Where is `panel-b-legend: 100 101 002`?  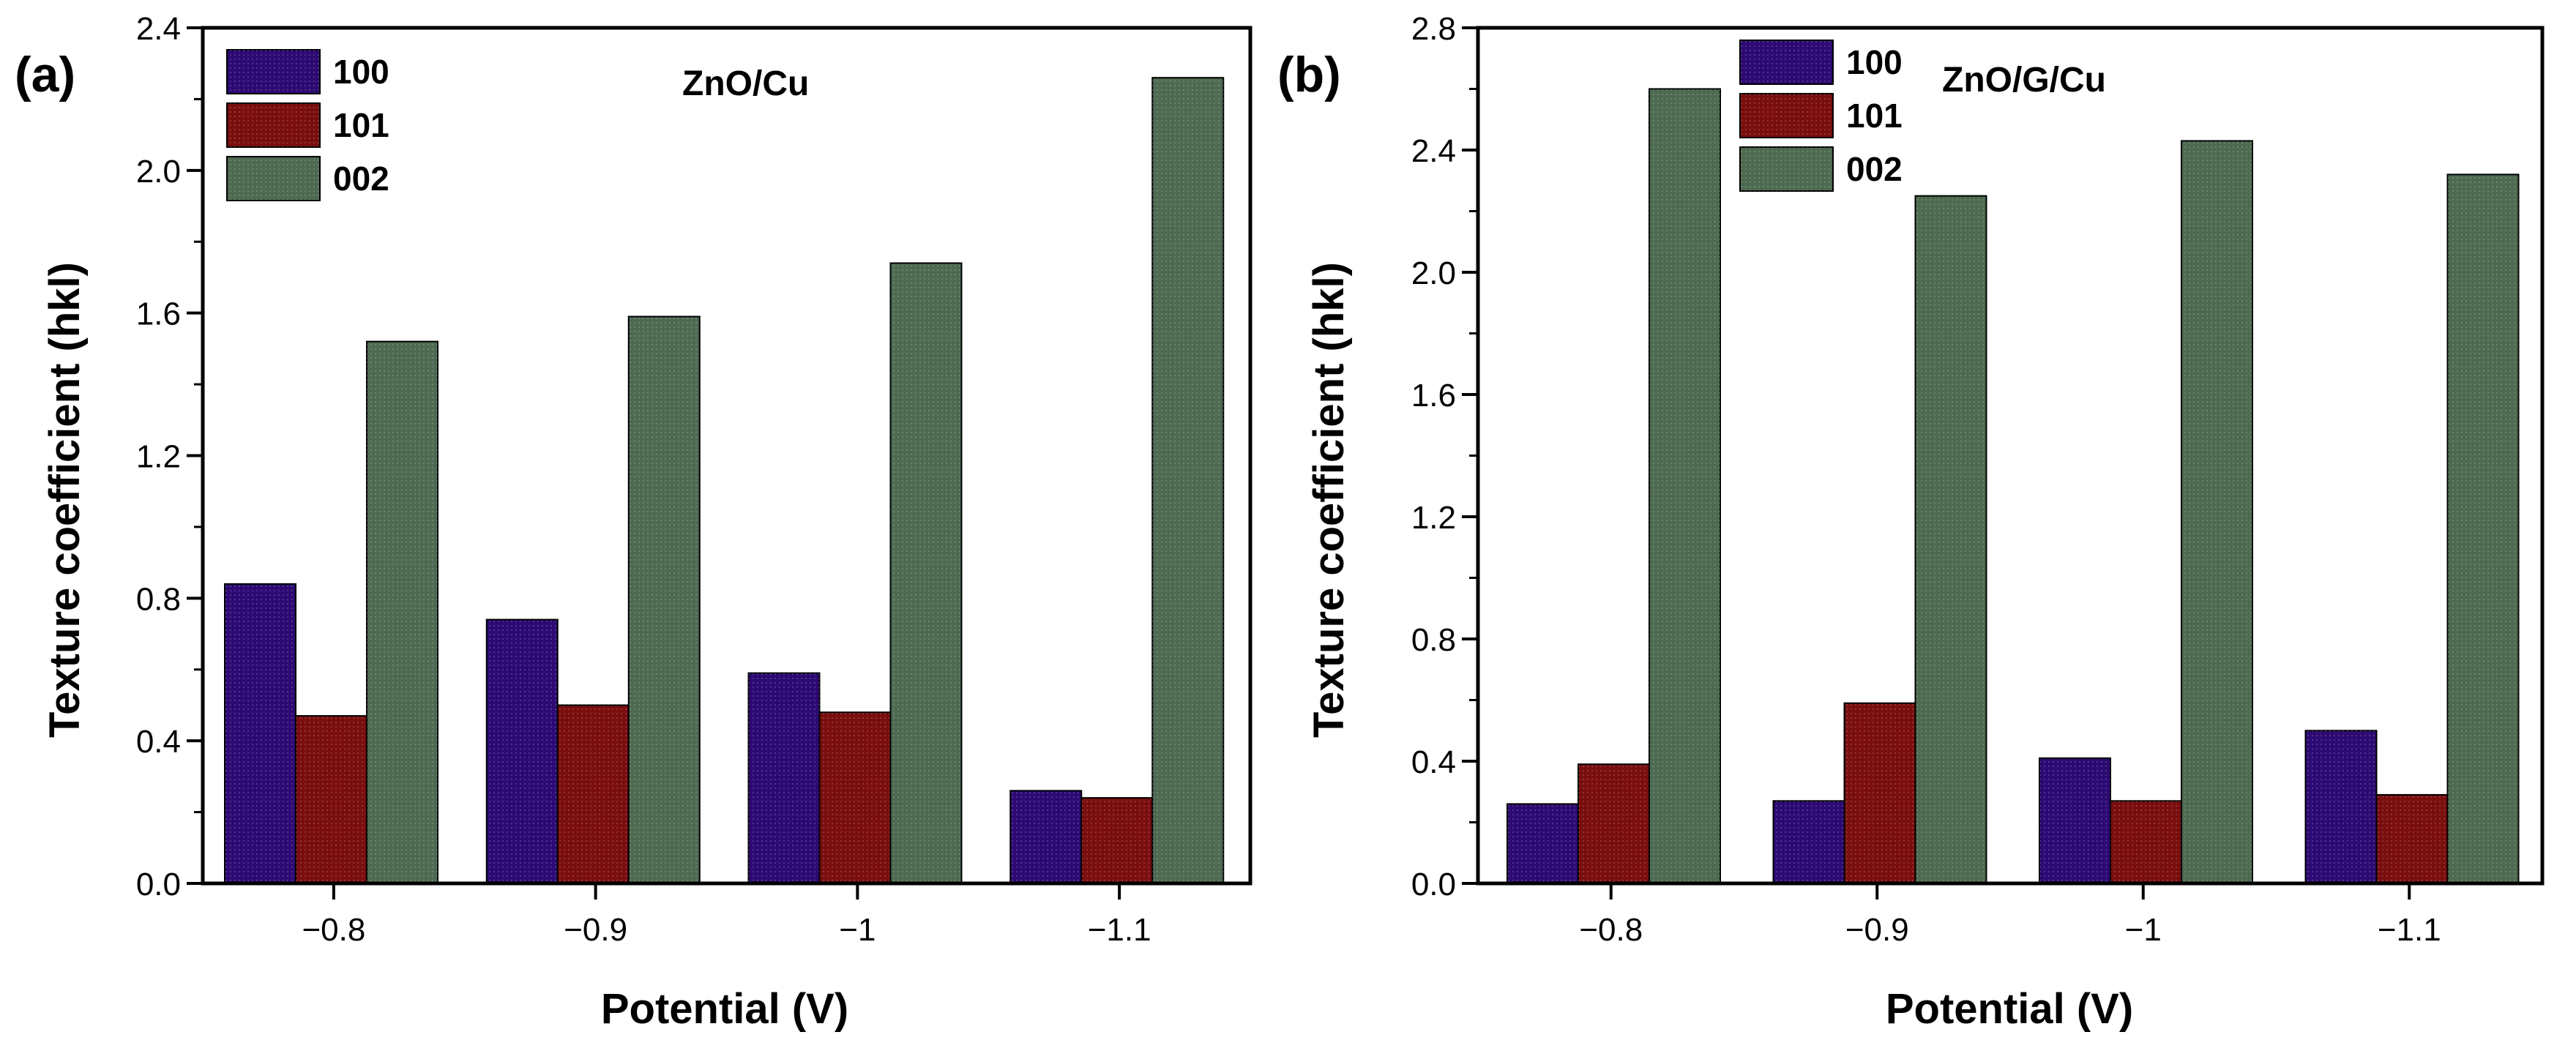 panel-b-legend: 100 101 002 is located at coordinates (1821, 116).